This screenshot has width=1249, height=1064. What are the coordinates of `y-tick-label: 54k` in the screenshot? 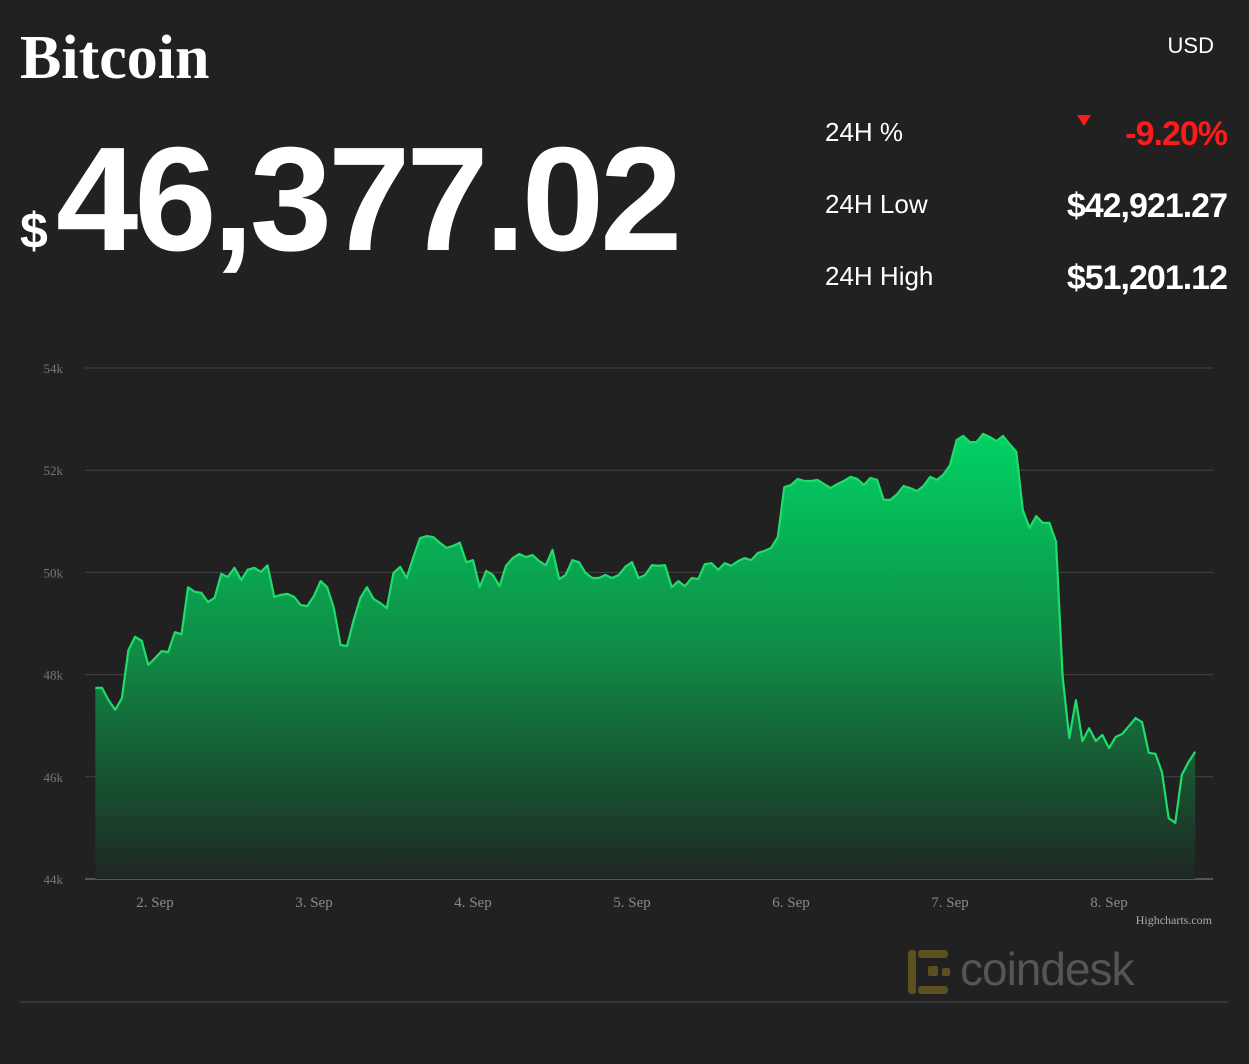 It's located at (54, 368).